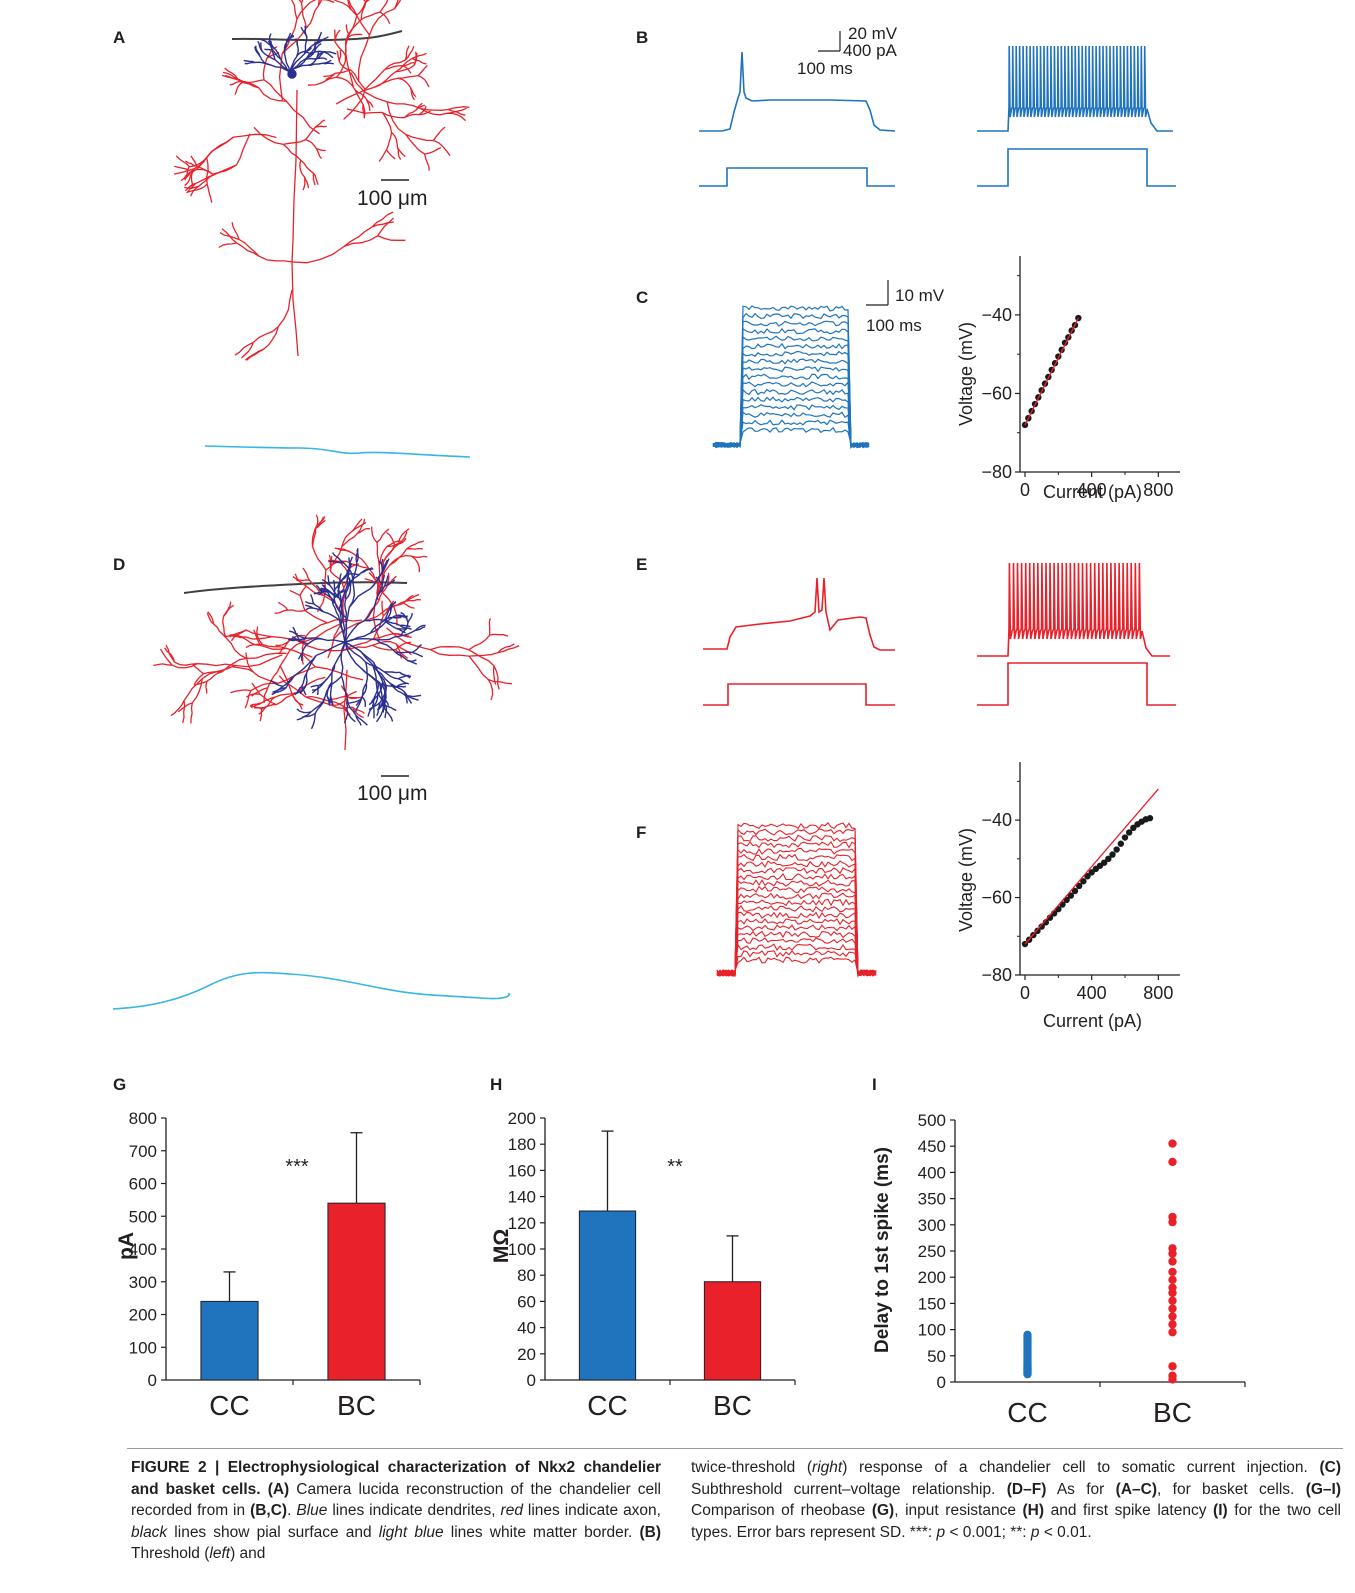 The image size is (1355, 1593). Describe the element at coordinates (292, 1510) in the screenshot. I see `caption-text: .` at that location.